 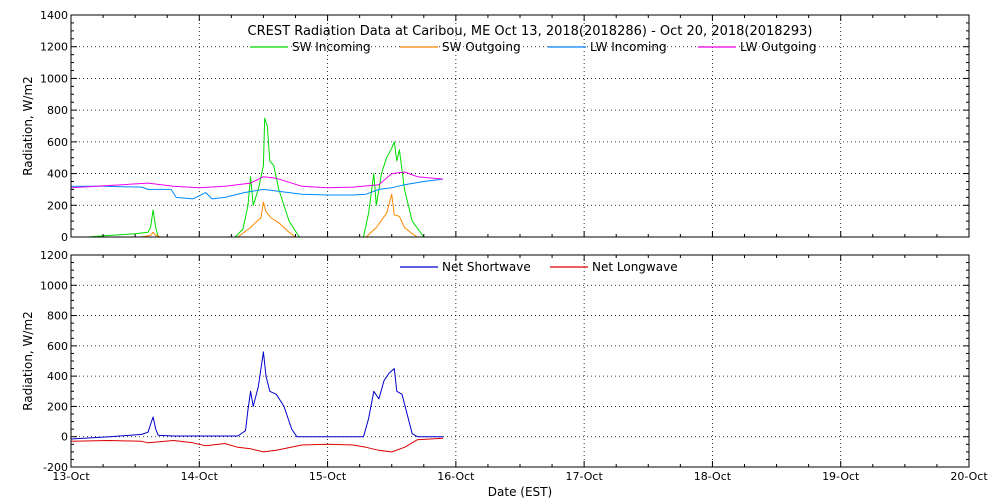 What do you see at coordinates (57, 205) in the screenshot?
I see `panel-1-y-tick-label: 200` at bounding box center [57, 205].